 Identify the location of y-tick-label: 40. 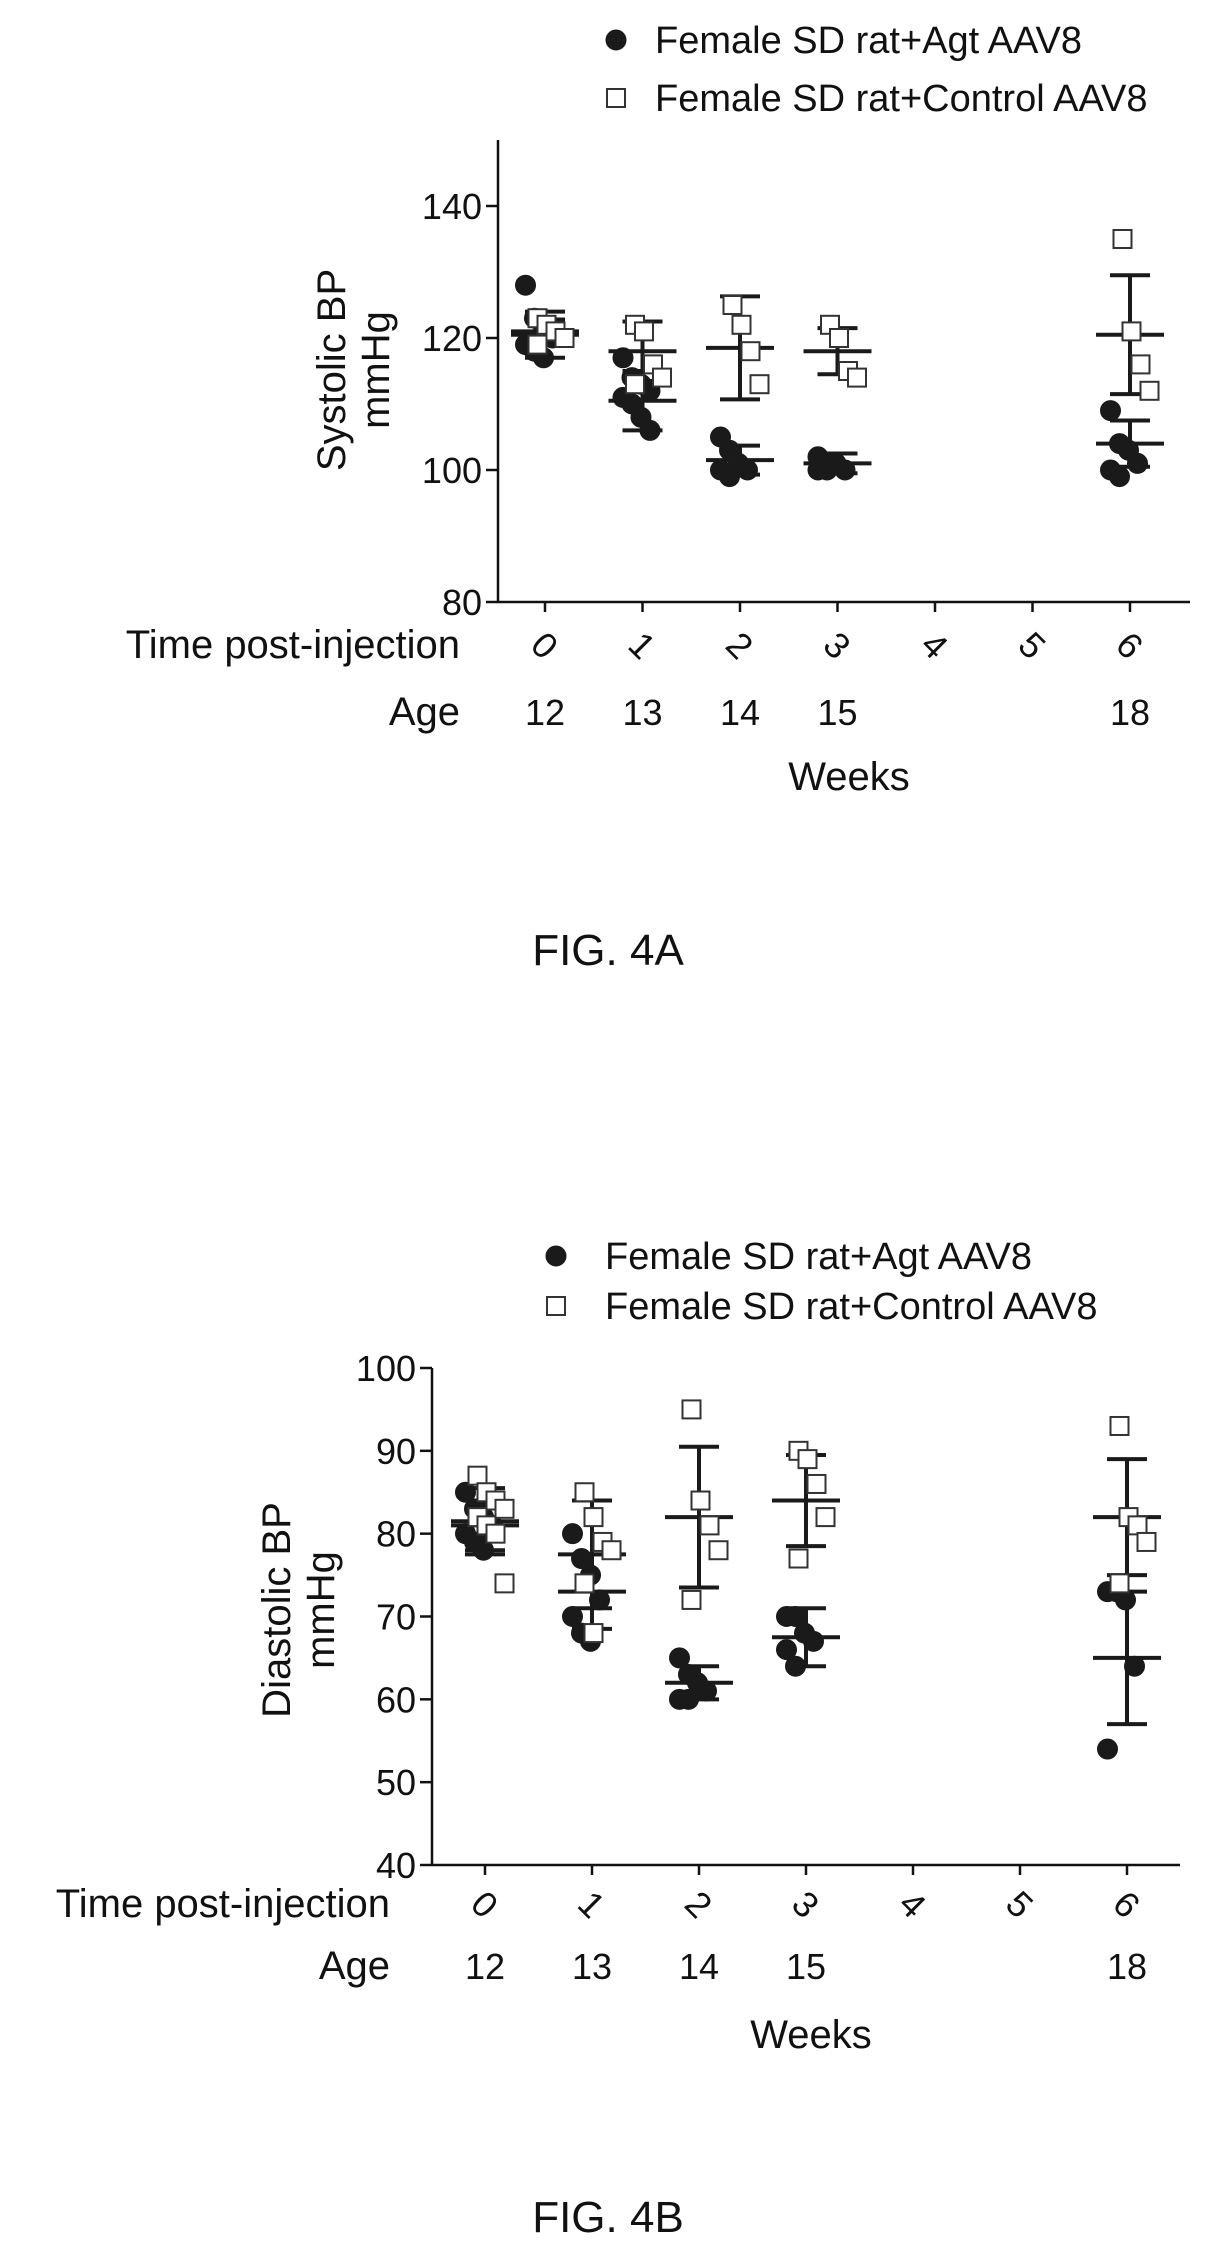
(396, 1865).